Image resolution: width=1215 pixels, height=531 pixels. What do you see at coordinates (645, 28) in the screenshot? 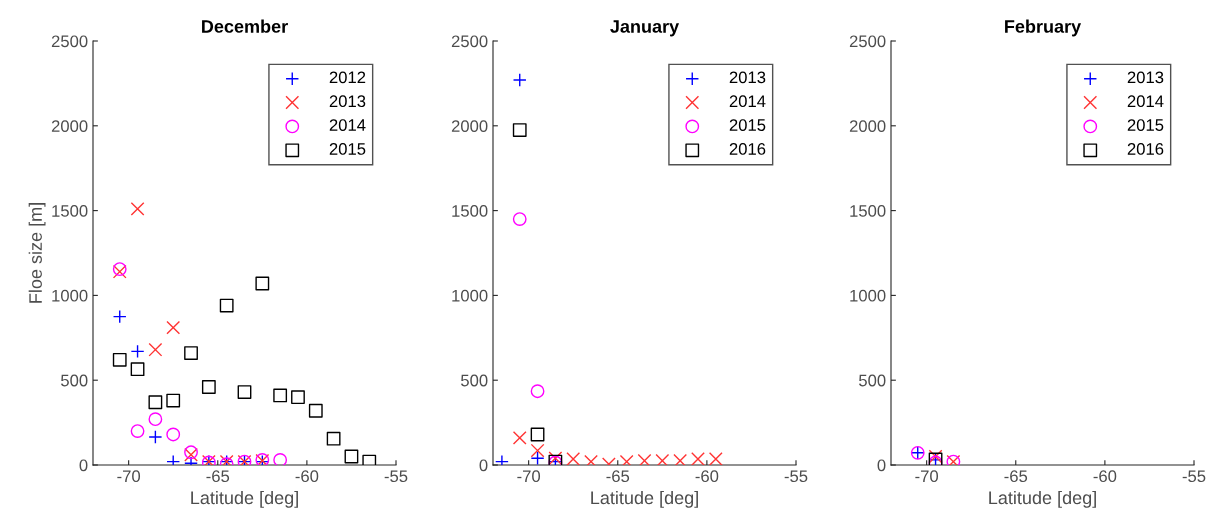
I see `chart-title: January` at bounding box center [645, 28].